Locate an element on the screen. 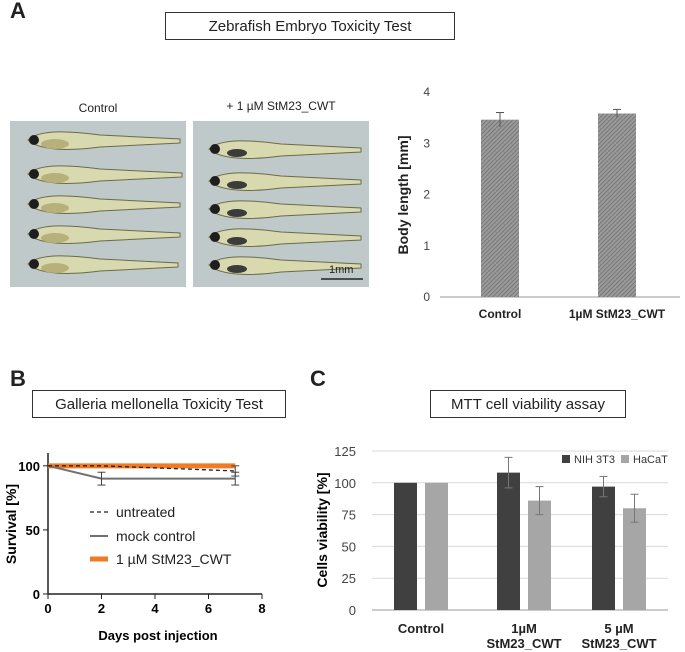 This screenshot has height=652, width=685. survival-x-tick-label: 0 is located at coordinates (47, 608).